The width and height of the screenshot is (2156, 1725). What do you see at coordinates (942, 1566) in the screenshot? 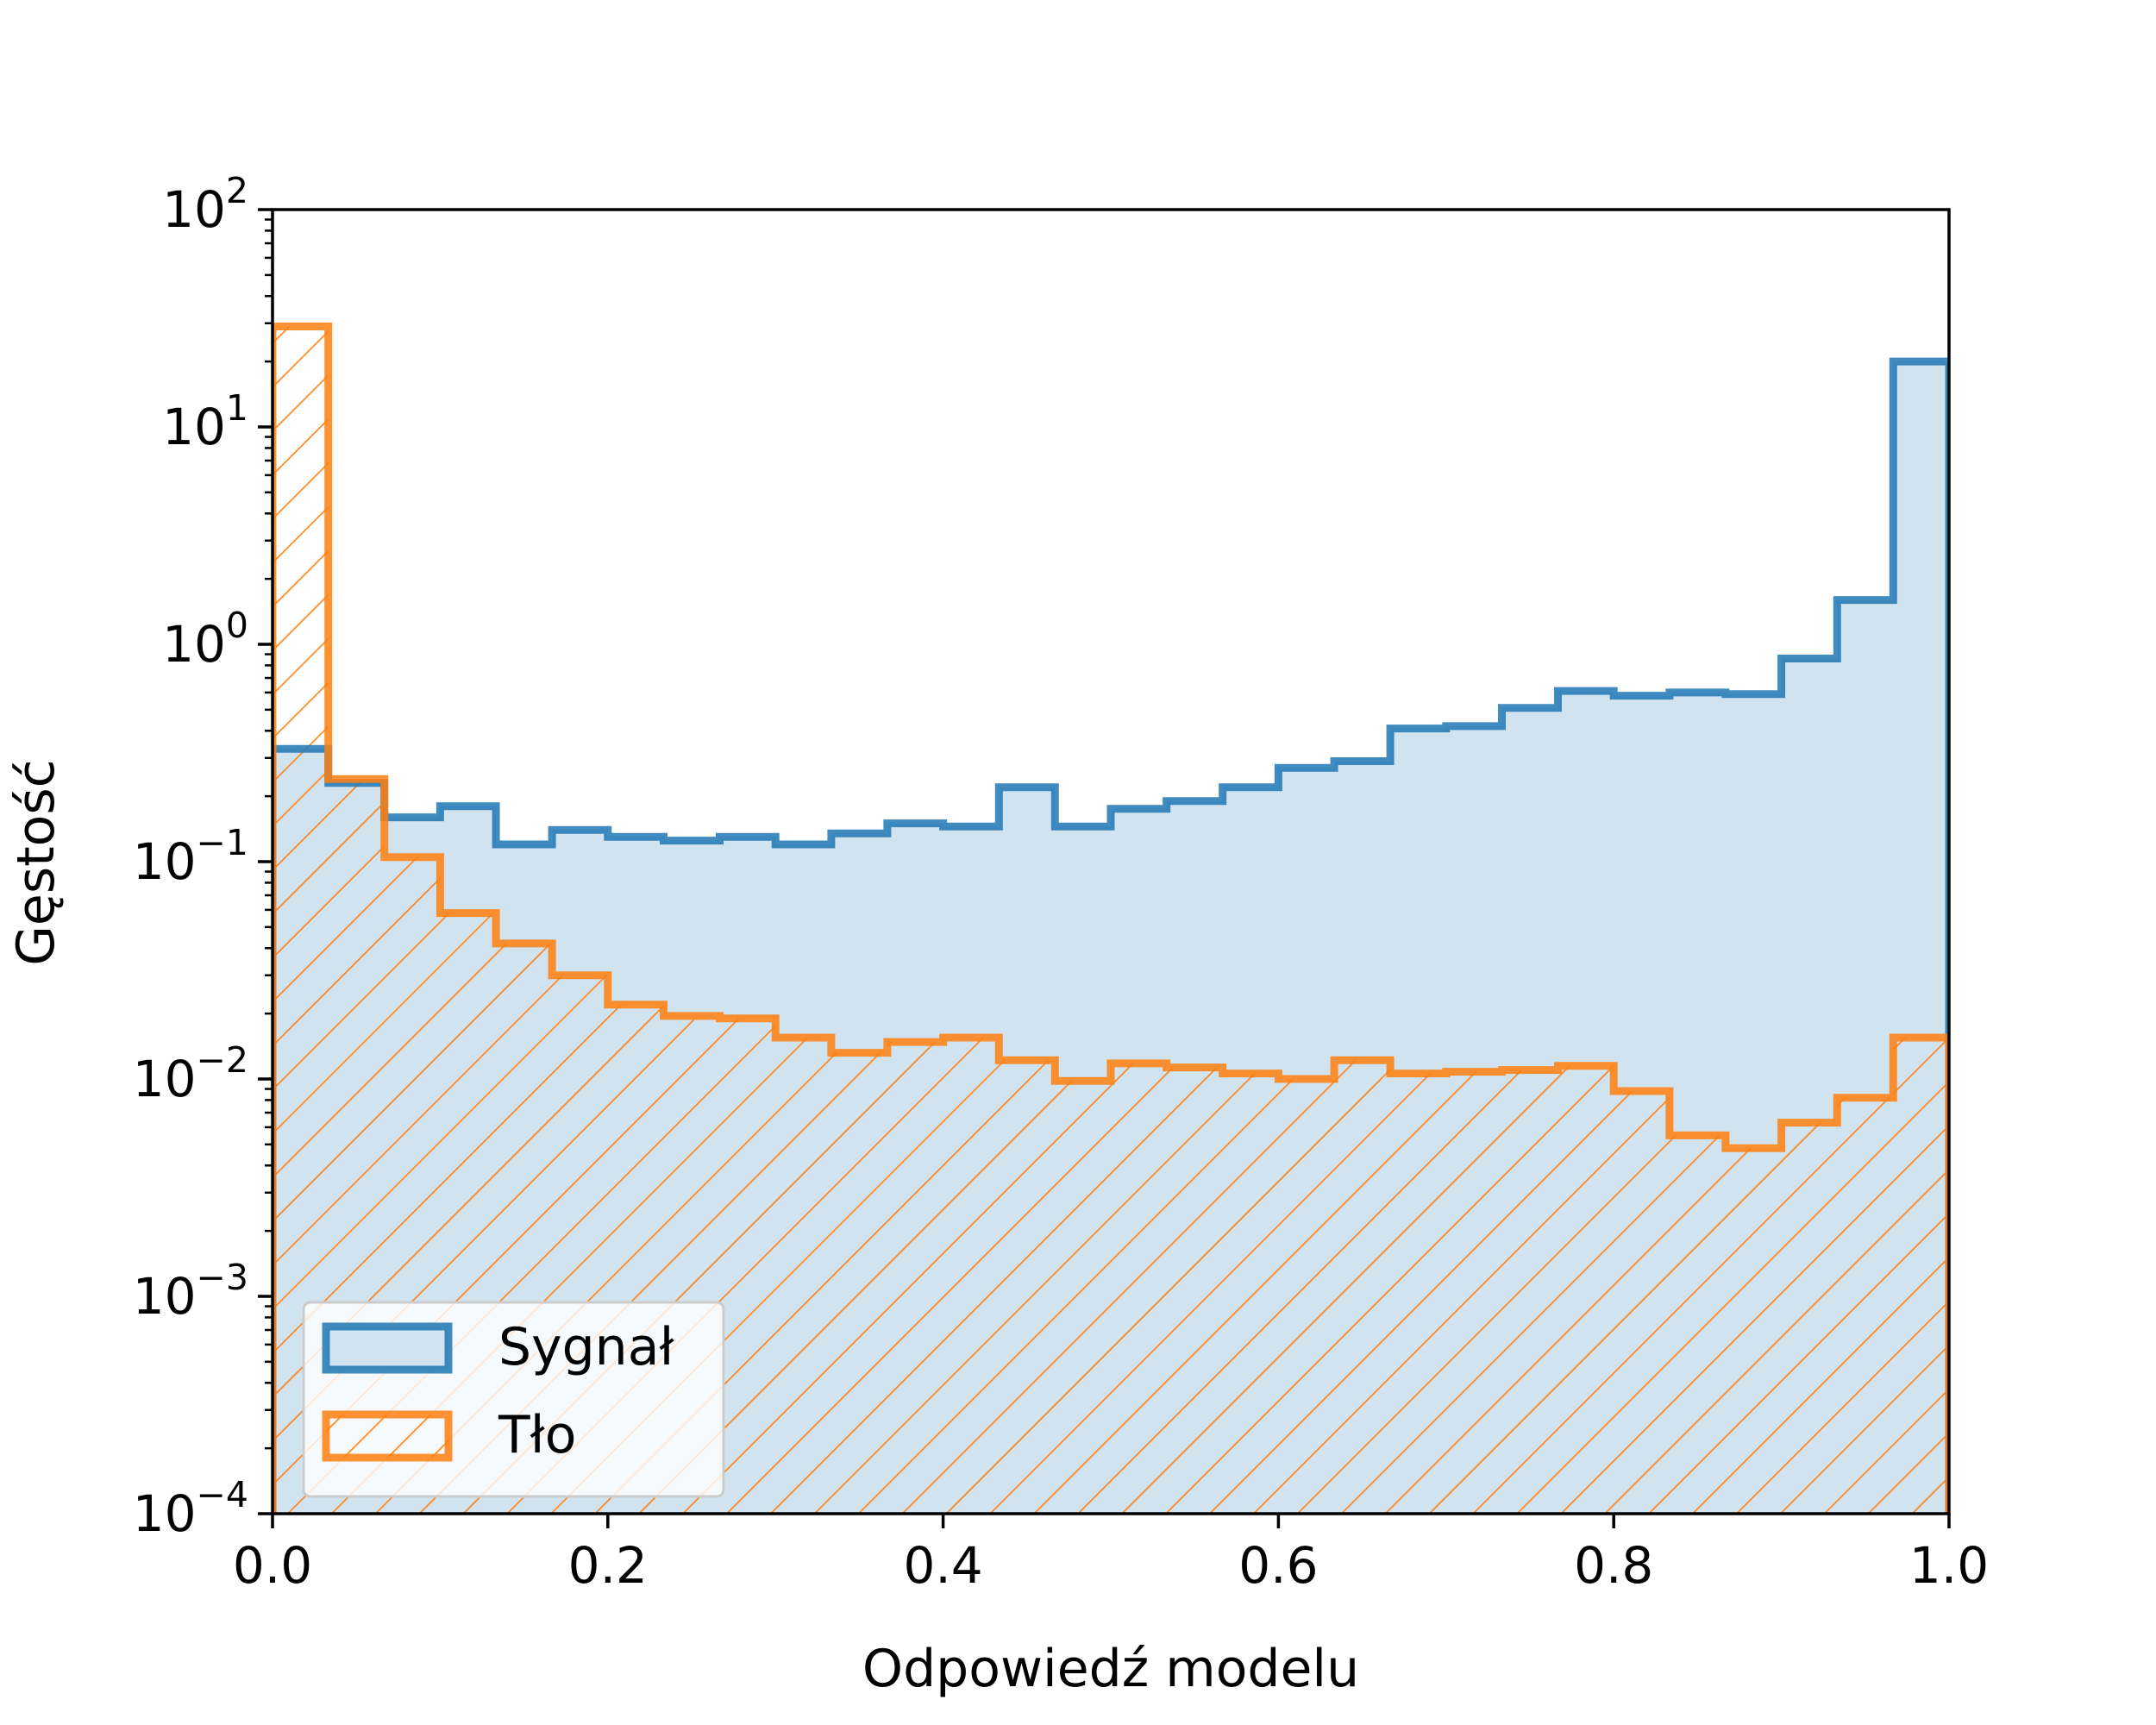
I see `x-tick-label: 0.4` at bounding box center [942, 1566].